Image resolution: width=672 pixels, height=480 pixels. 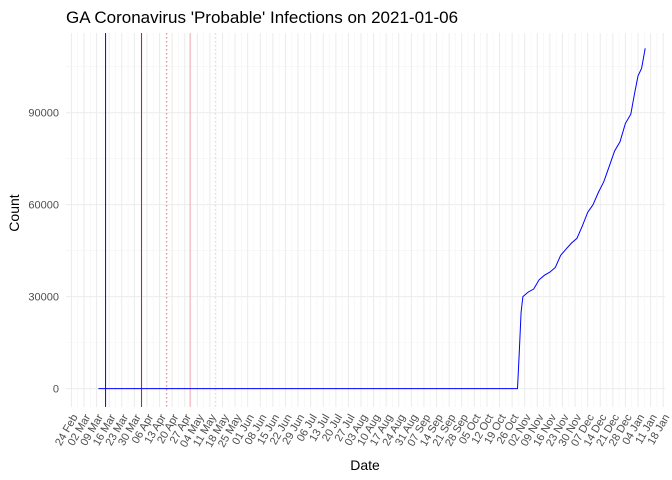 I want to click on y-tick-label: 60000, so click(x=43, y=206).